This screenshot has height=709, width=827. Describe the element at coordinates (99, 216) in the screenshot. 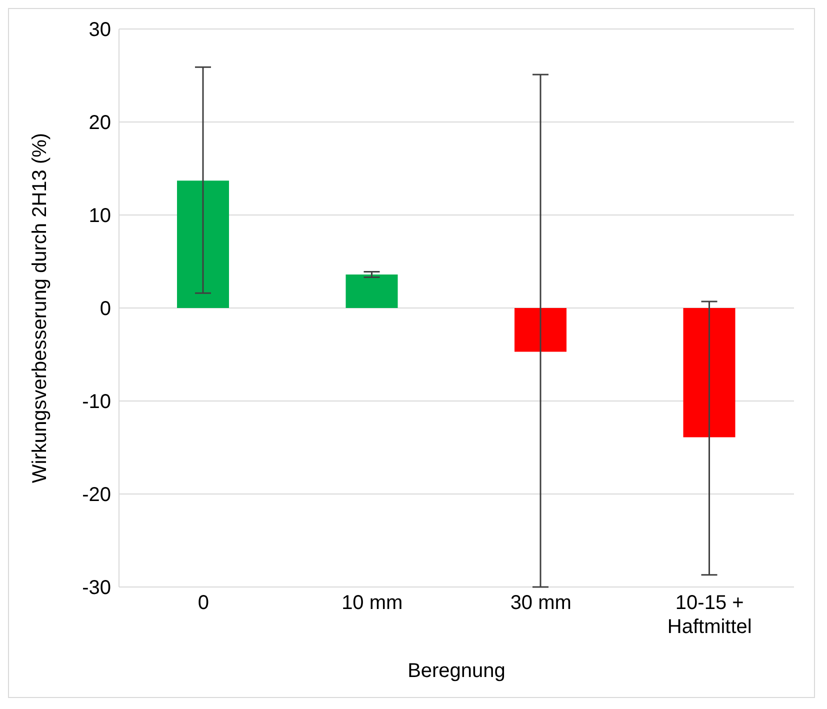

I see `y-tick-label: 10` at that location.